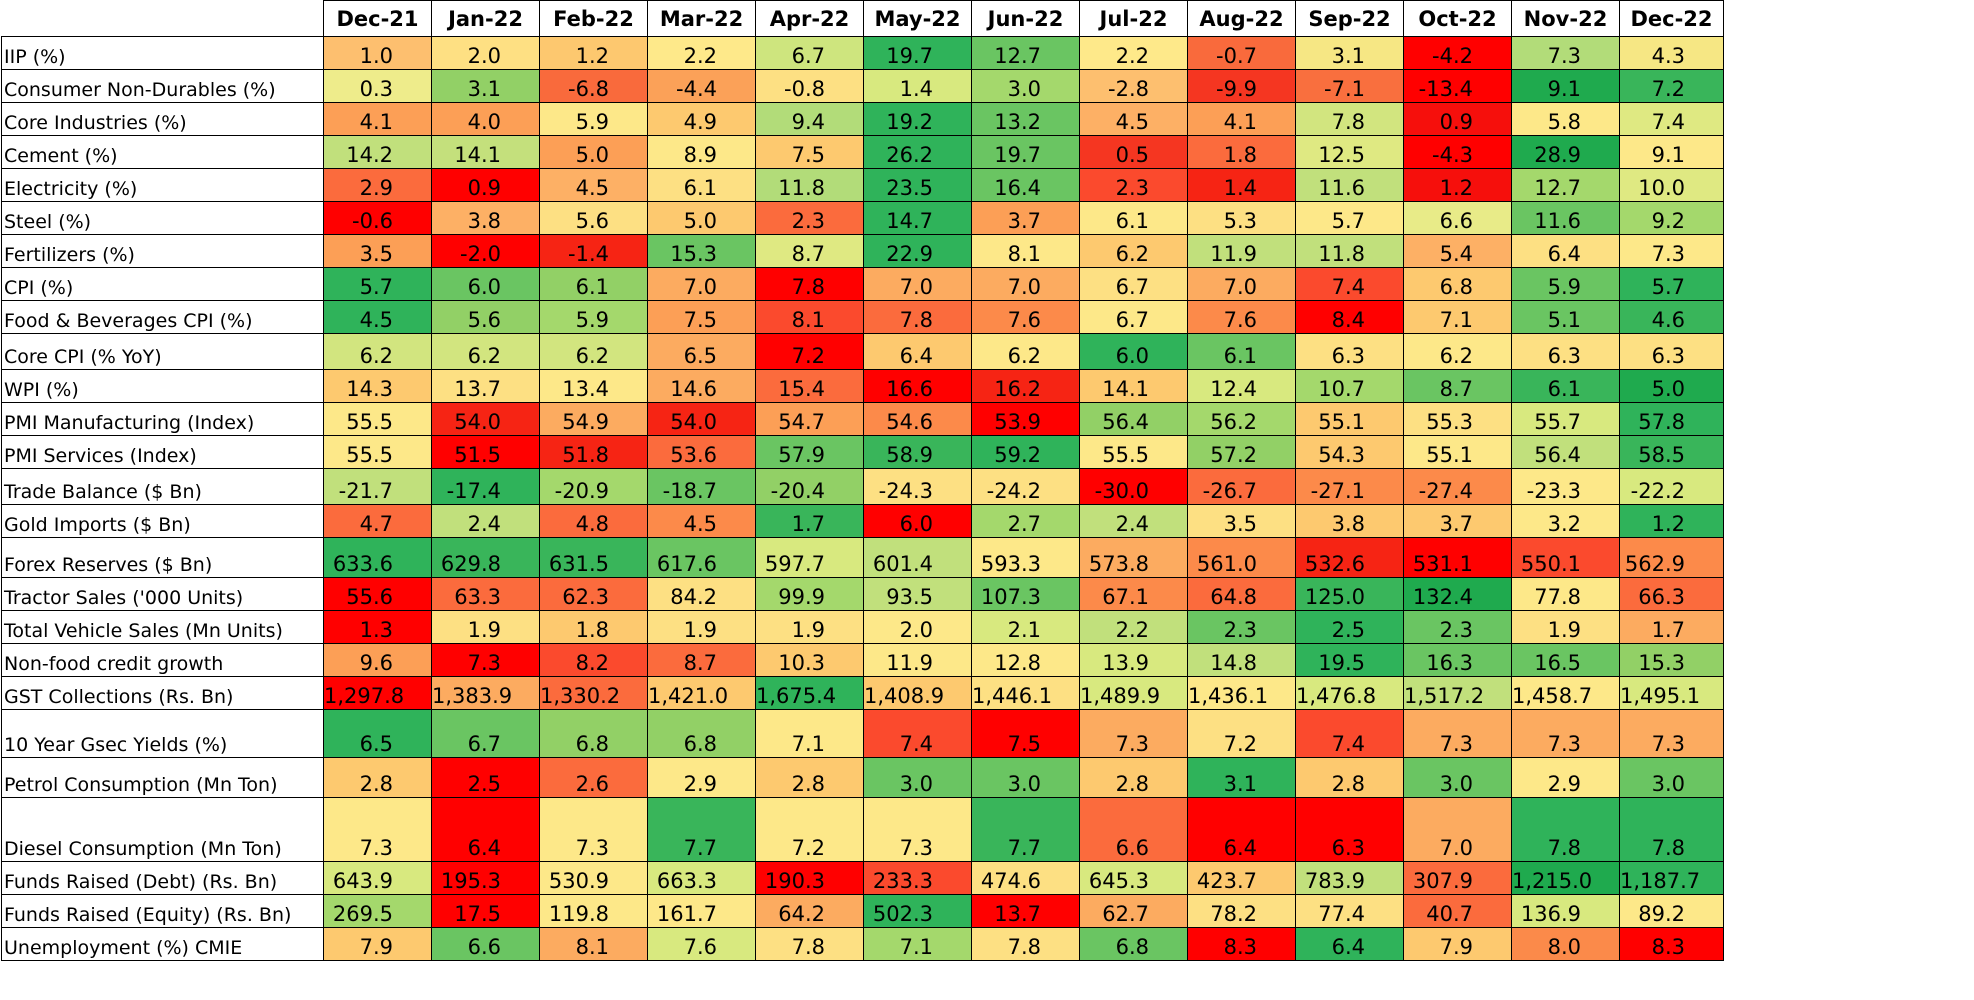 The image size is (1974, 1000). I want to click on heatmap-cell: 5.9, so click(1565, 284).